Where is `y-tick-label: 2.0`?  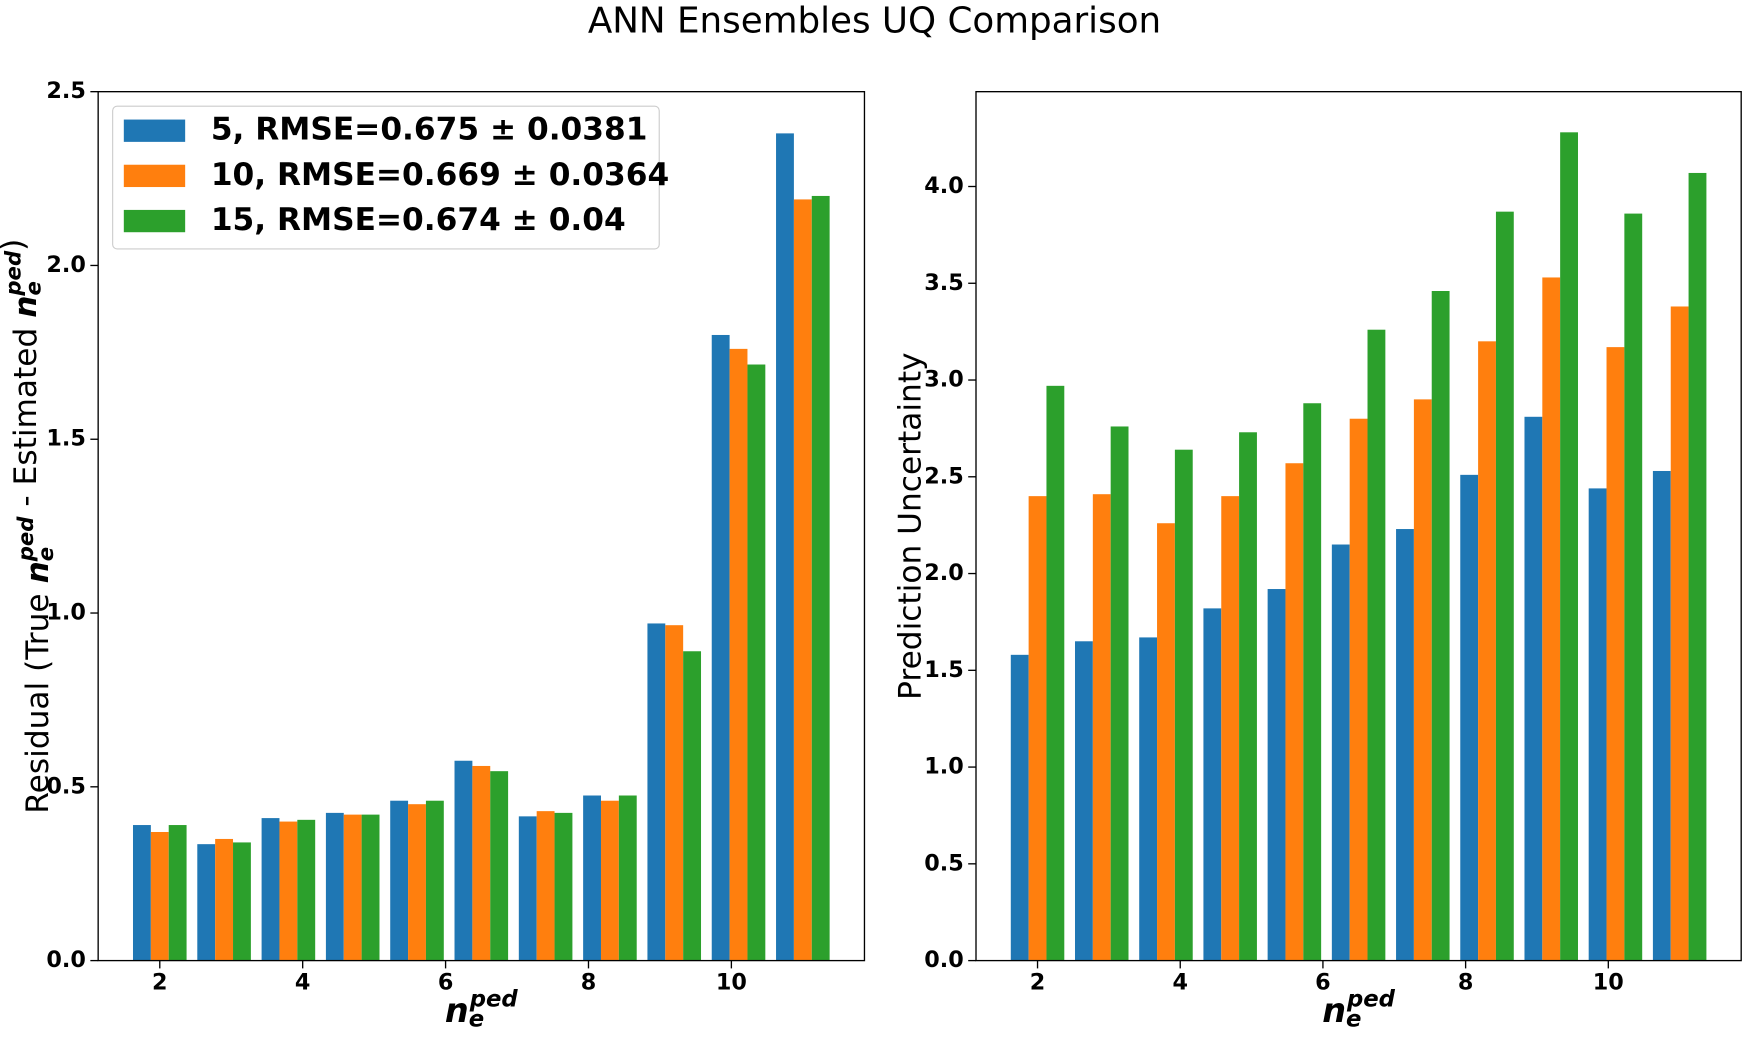
y-tick-label: 2.0 is located at coordinates (65, 265).